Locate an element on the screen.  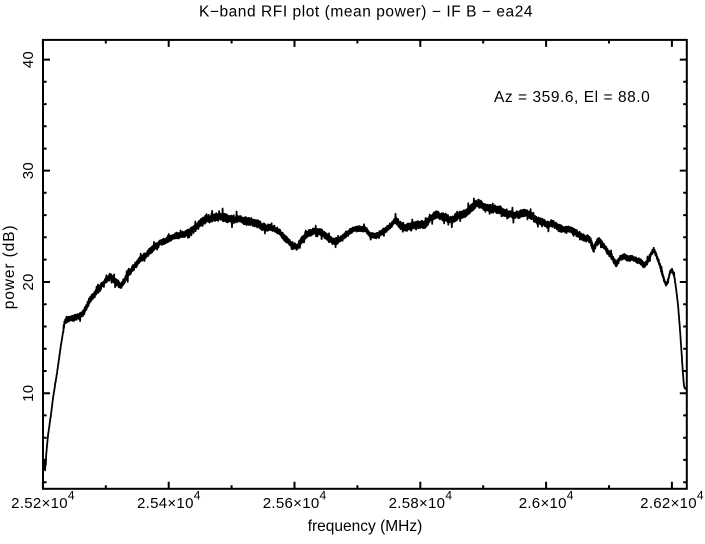
svg-text: 20 is located at coordinates (28, 281).